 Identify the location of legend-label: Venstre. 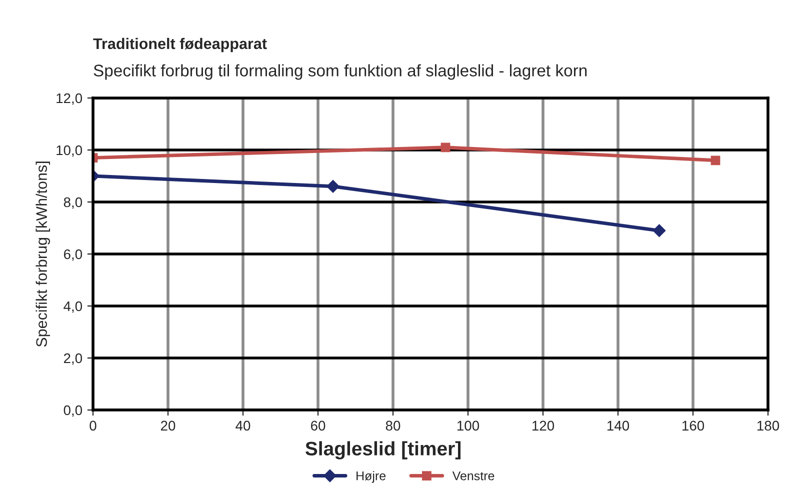
(473, 476).